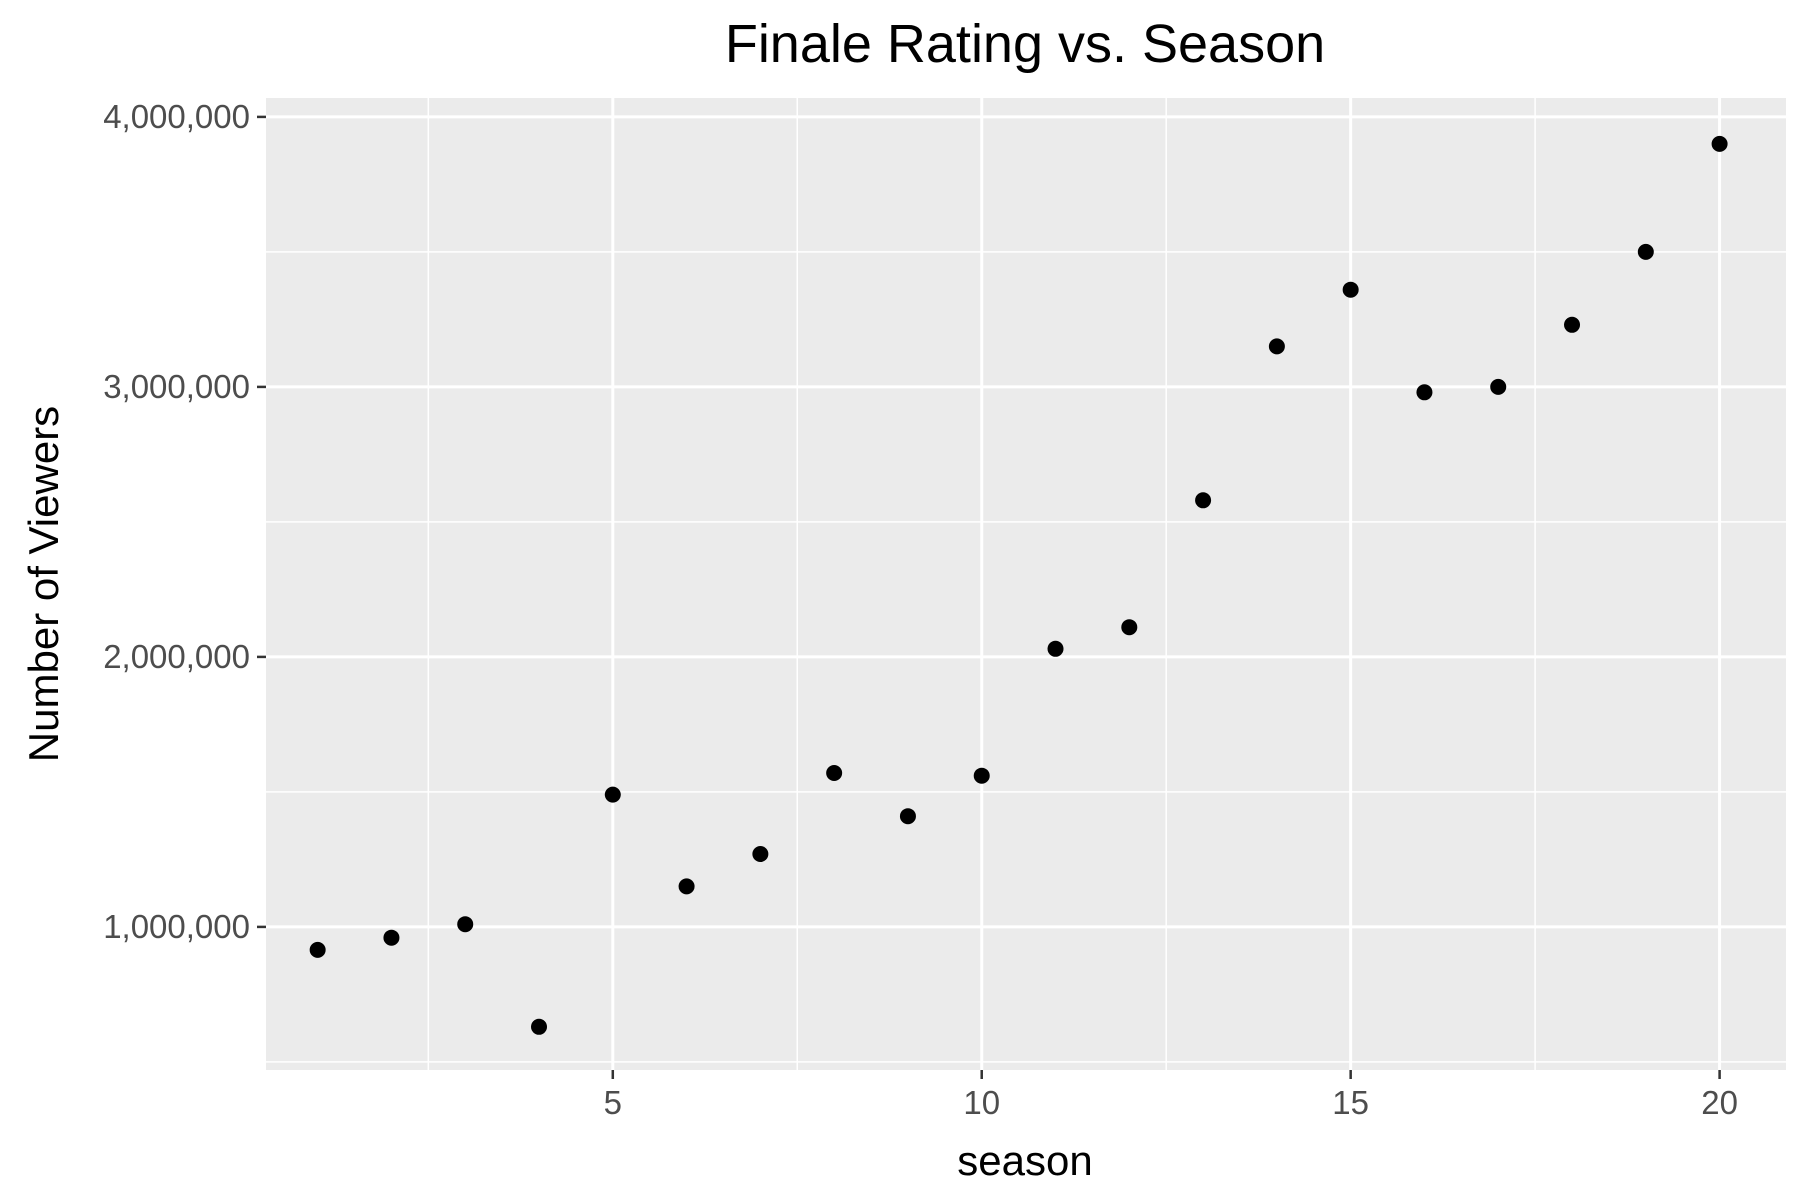 This screenshot has height=1200, width=1800. What do you see at coordinates (1025, 44) in the screenshot?
I see `chart-title: Finale Rating vs. Season` at bounding box center [1025, 44].